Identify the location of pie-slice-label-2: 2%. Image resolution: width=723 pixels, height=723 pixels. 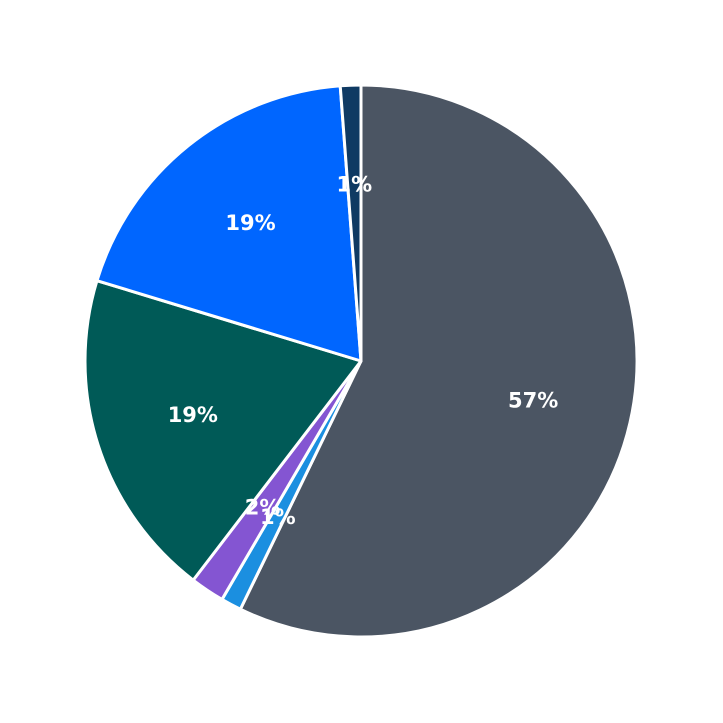
(263, 508).